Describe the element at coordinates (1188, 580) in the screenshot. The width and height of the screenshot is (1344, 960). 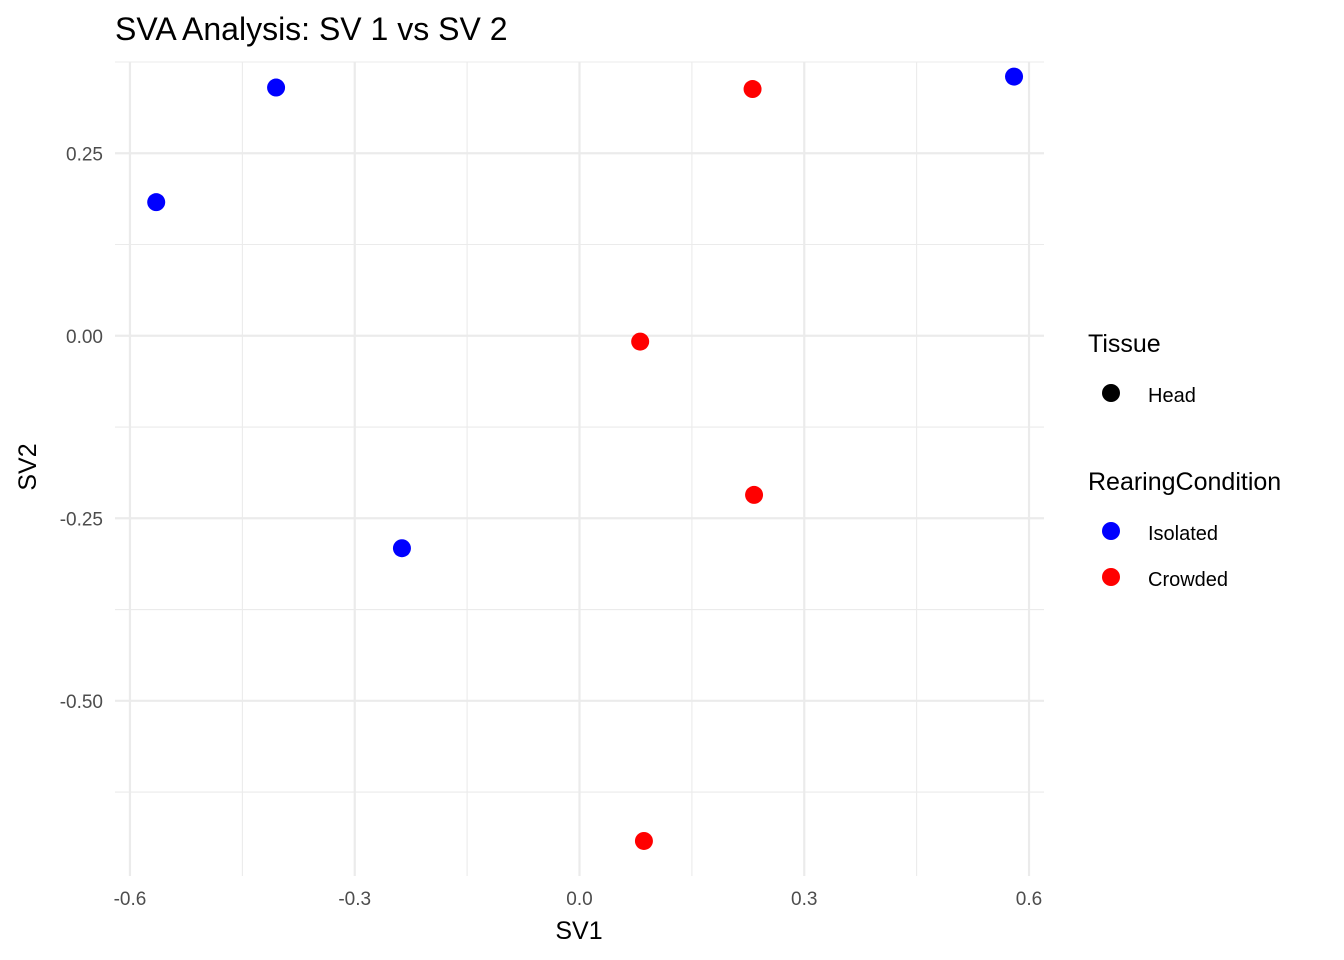
I see `legend-label: Crowded` at that location.